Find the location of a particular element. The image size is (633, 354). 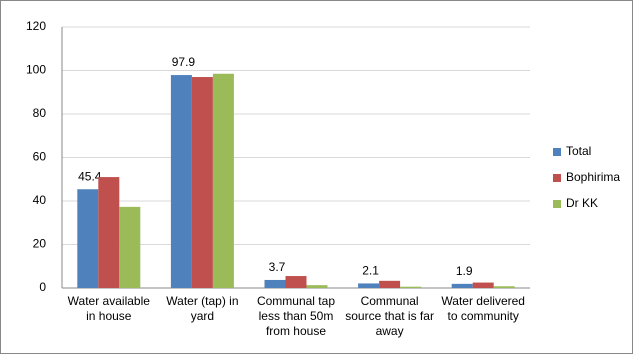

y-tick-label: 80 is located at coordinates (40, 113).